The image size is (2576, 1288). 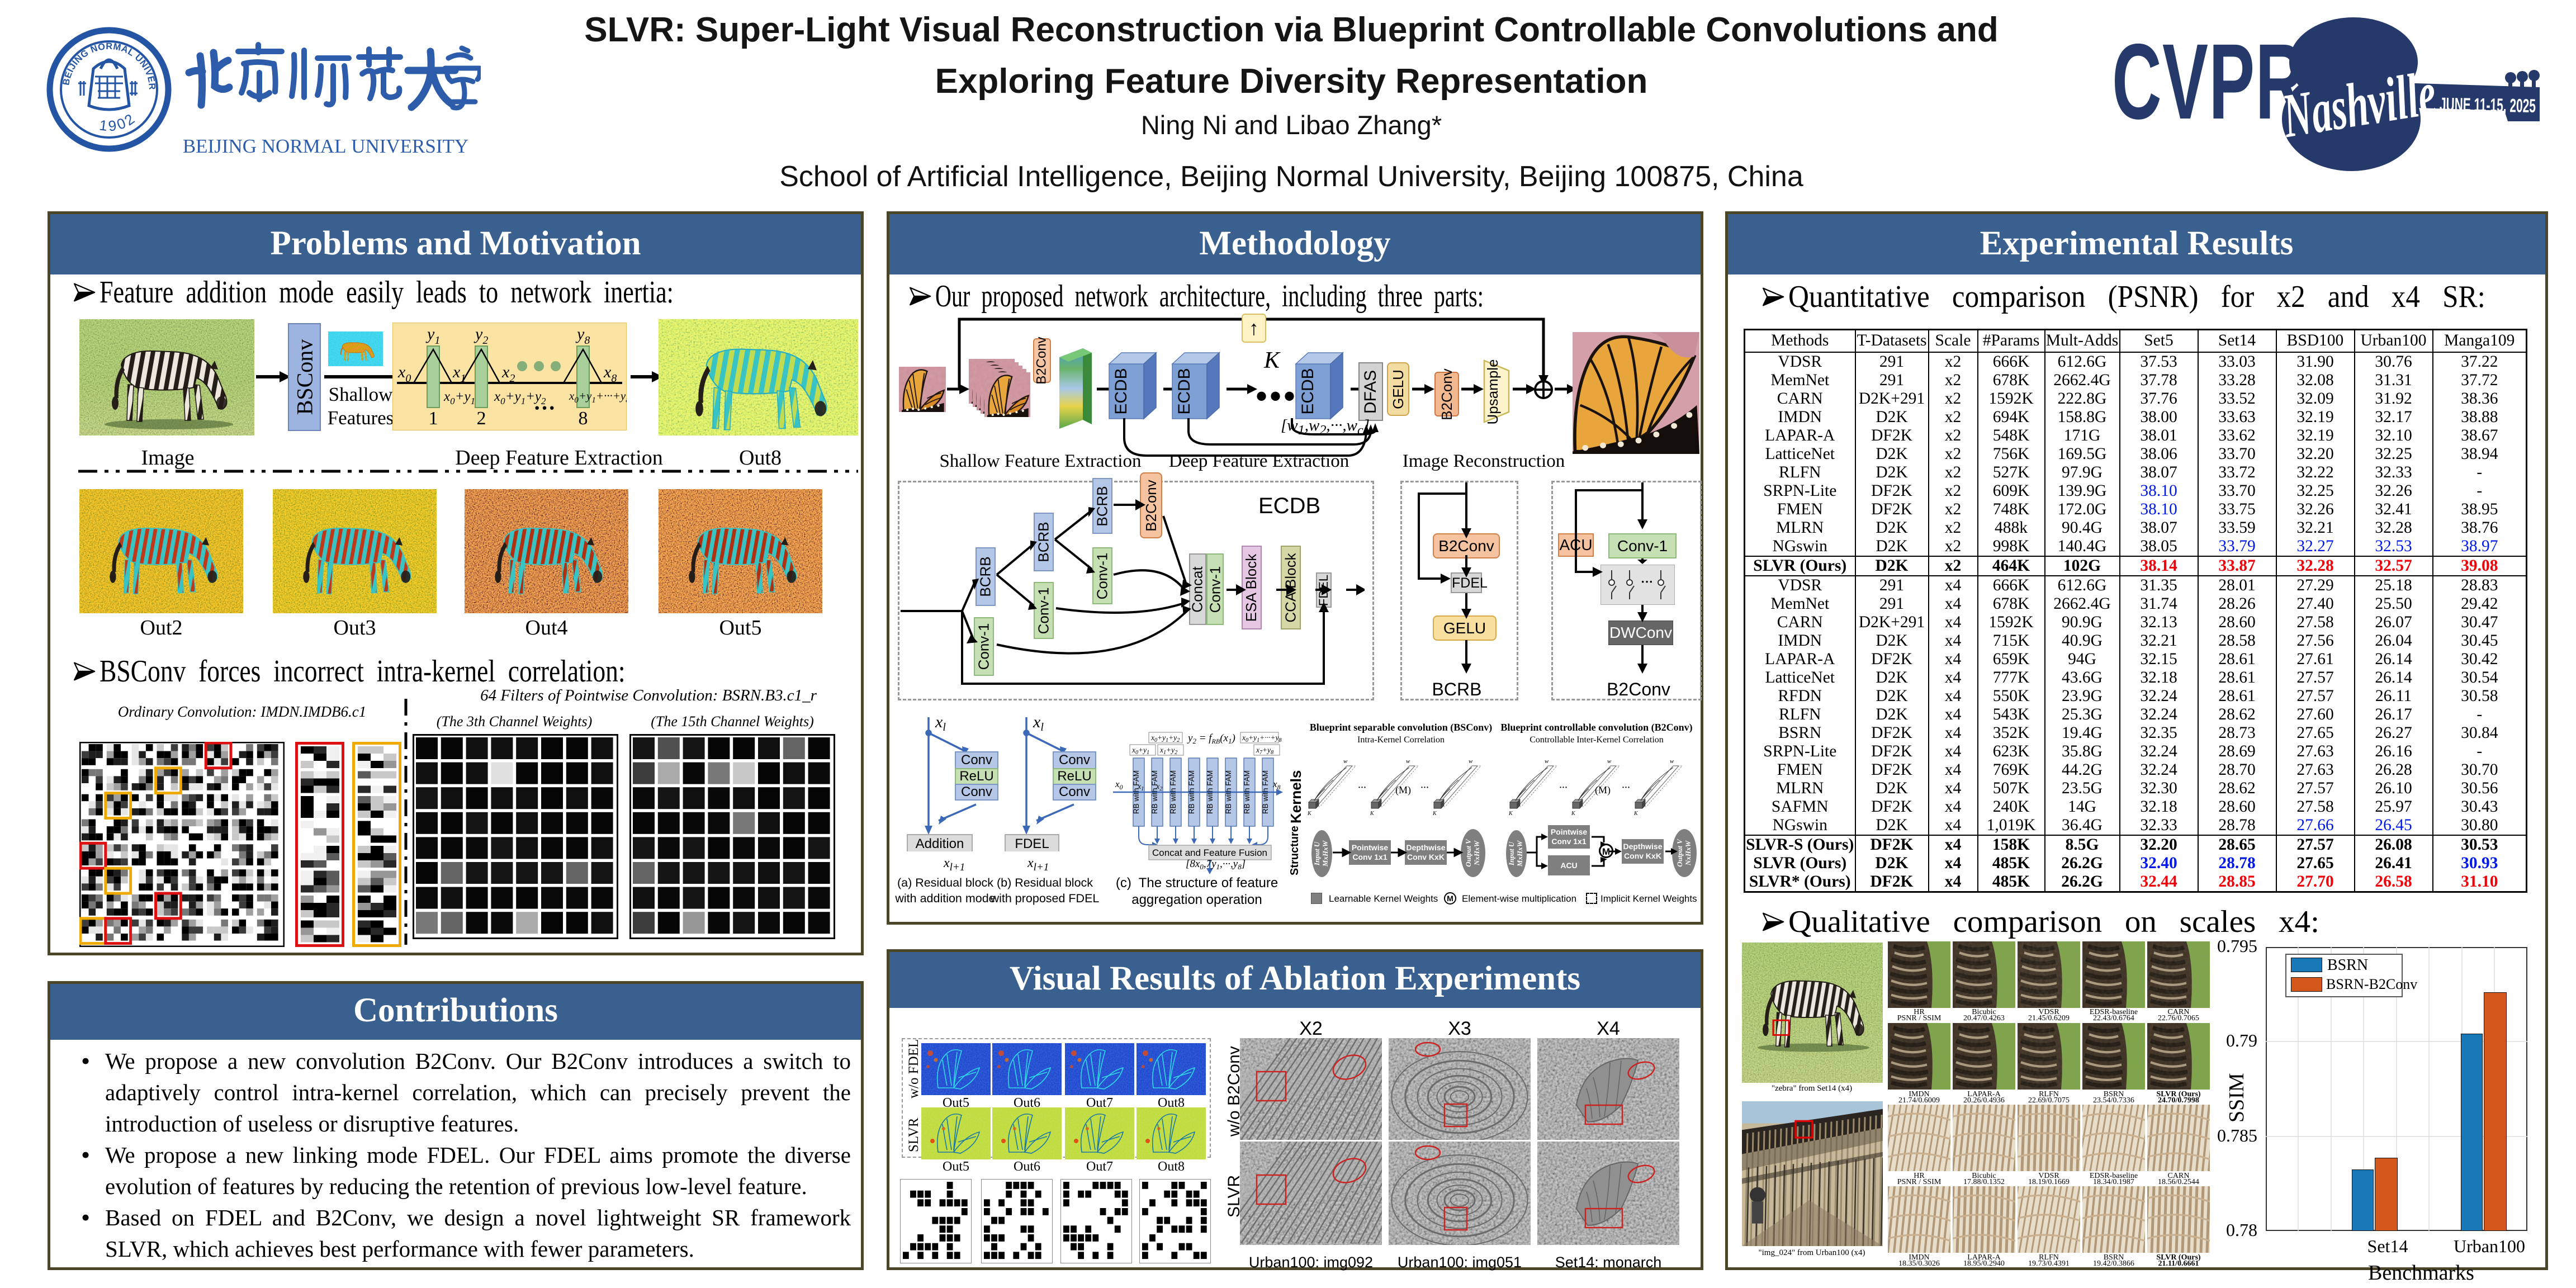 I want to click on svg-text: FDEL, so click(x=1032, y=843).